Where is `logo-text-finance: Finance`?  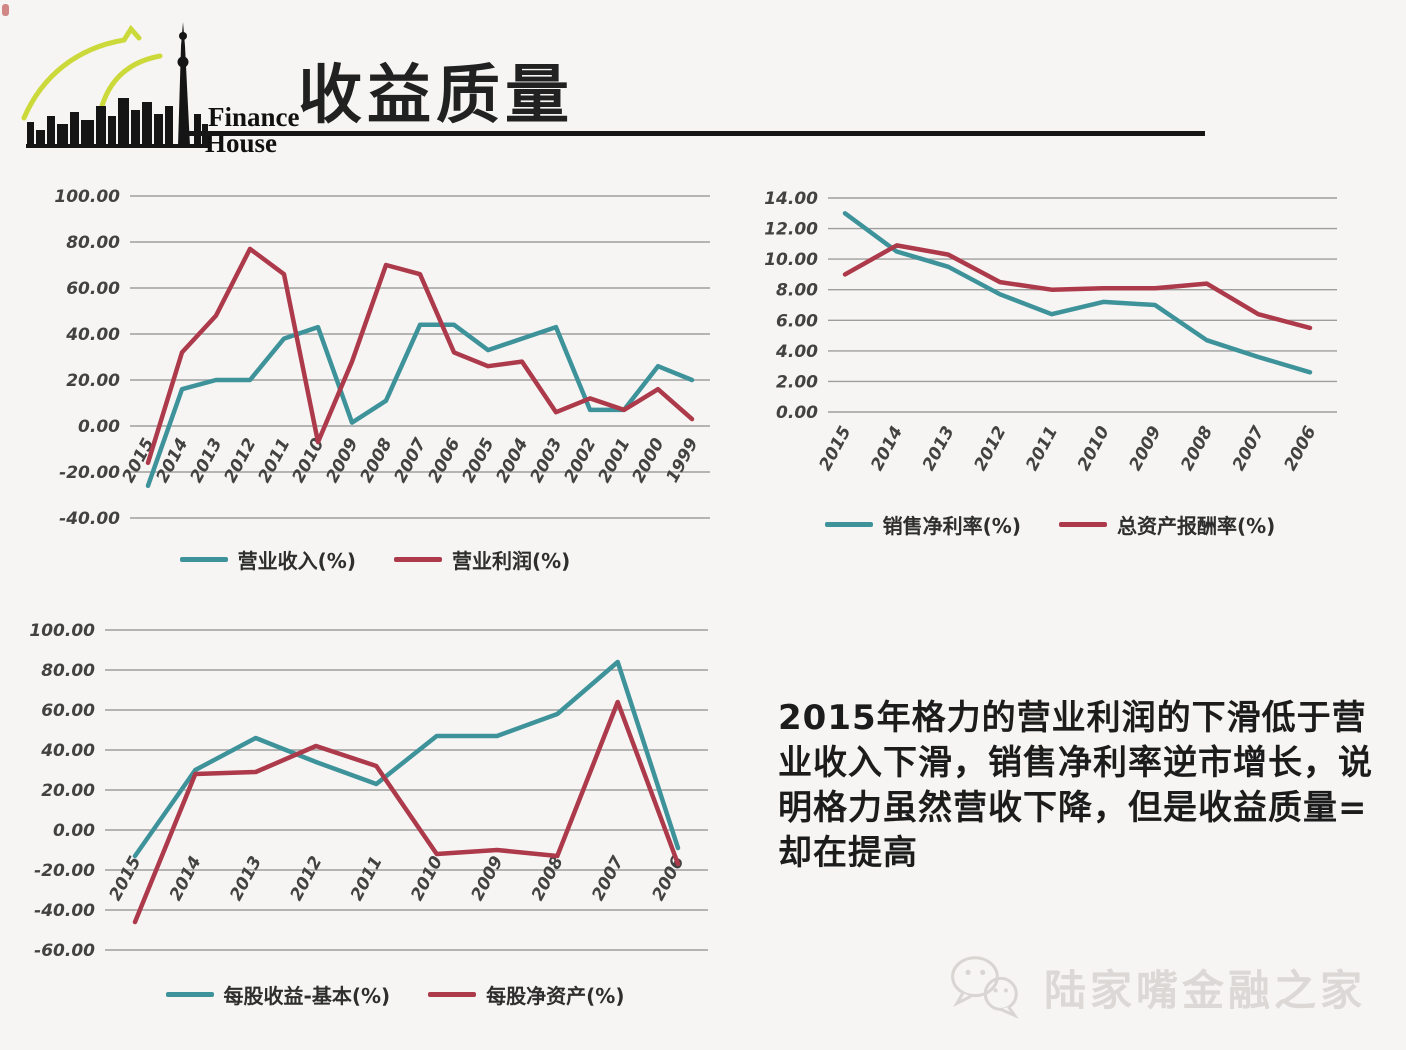 logo-text-finance: Finance is located at coordinates (254, 117).